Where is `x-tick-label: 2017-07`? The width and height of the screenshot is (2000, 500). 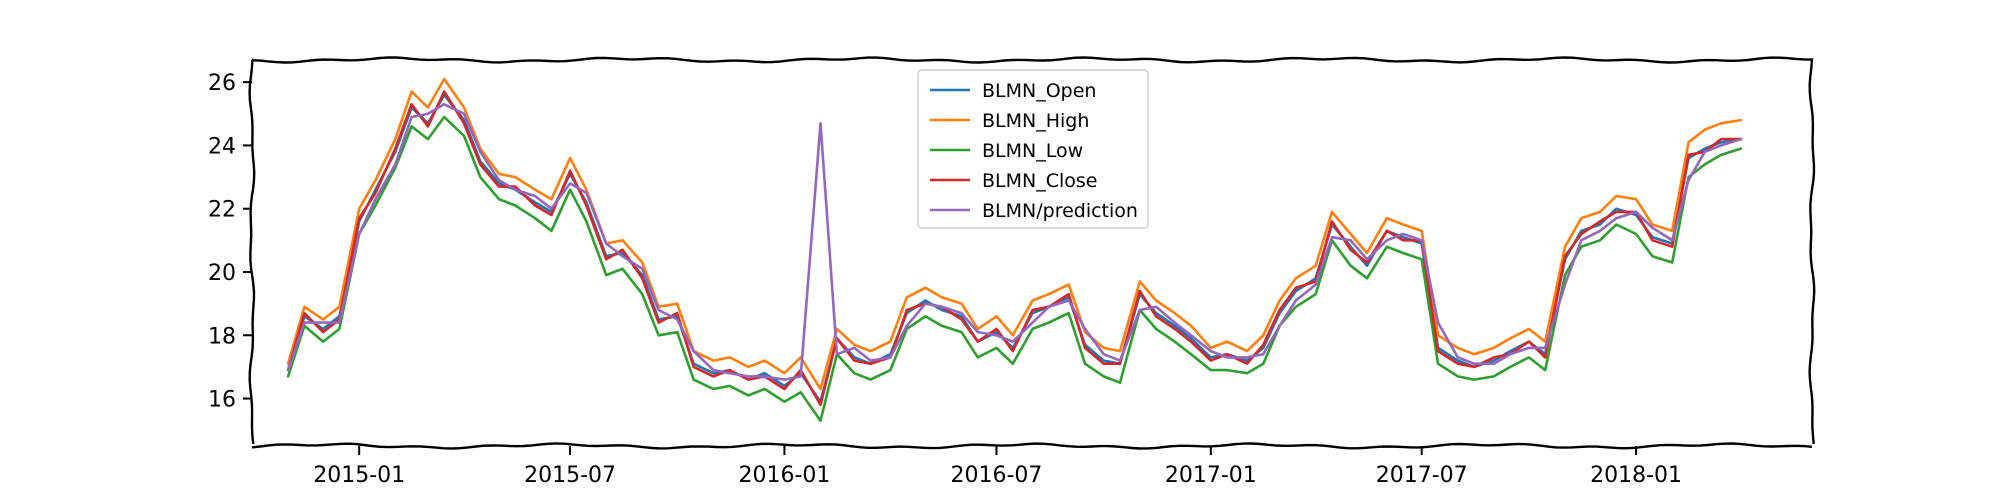 x-tick-label: 2017-07 is located at coordinates (1422, 475).